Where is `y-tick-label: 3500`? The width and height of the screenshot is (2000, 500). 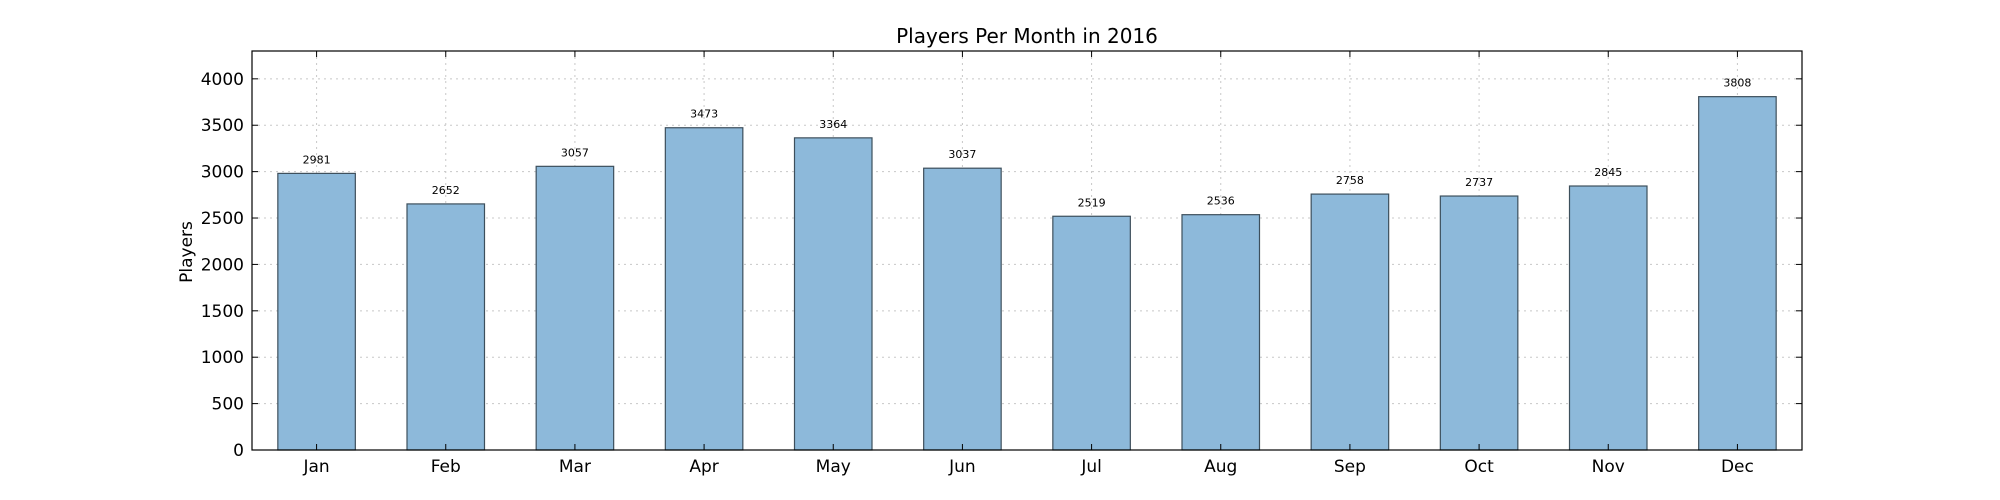
y-tick-label: 3500 is located at coordinates (222, 126).